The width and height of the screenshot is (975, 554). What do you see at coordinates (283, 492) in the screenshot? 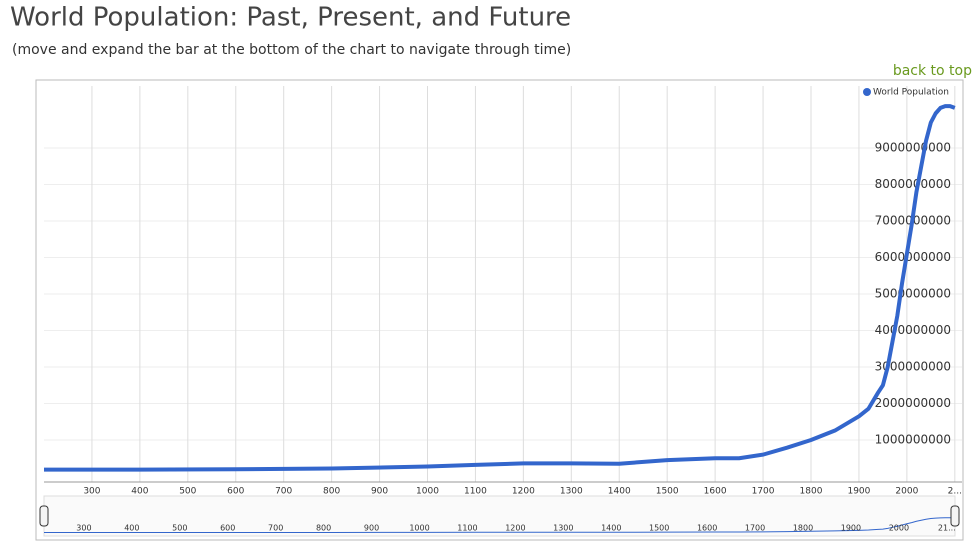
I see `x-tick-label: 700` at bounding box center [283, 492].